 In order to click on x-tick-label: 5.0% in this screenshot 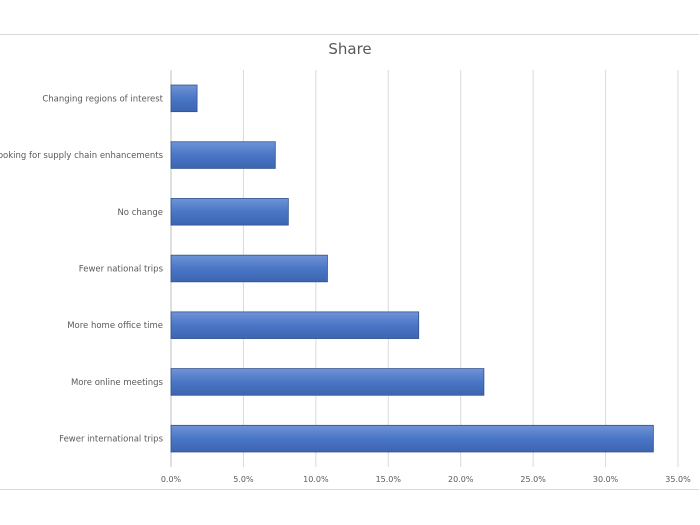, I will do `click(243, 479)`.